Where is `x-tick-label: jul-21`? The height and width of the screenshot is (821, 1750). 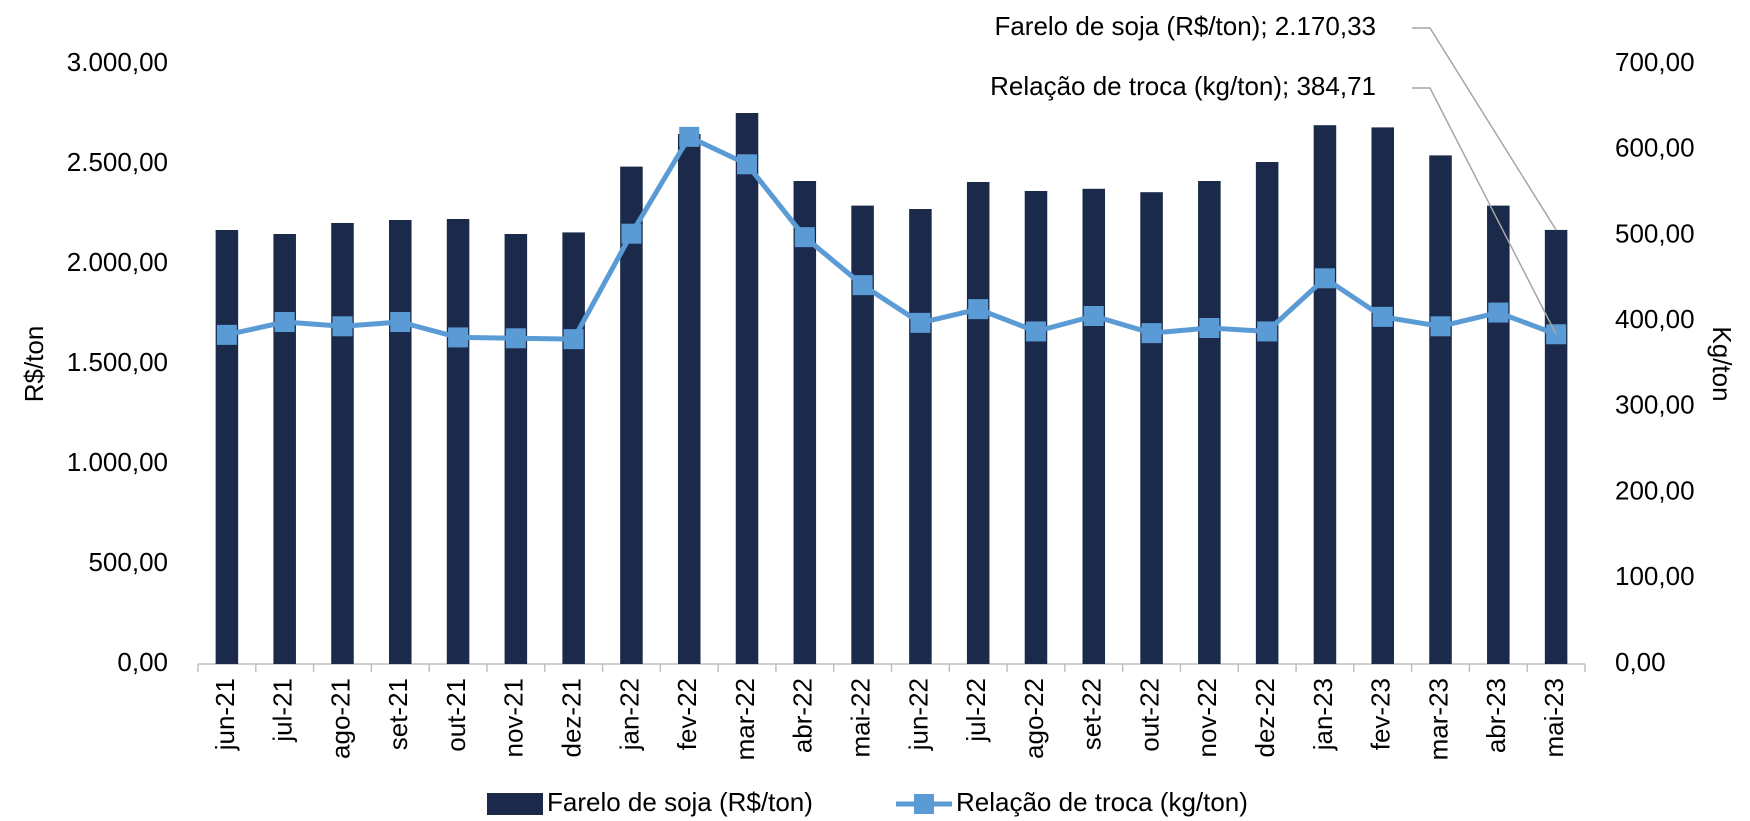
x-tick-label: jul-21 is located at coordinates (283, 710).